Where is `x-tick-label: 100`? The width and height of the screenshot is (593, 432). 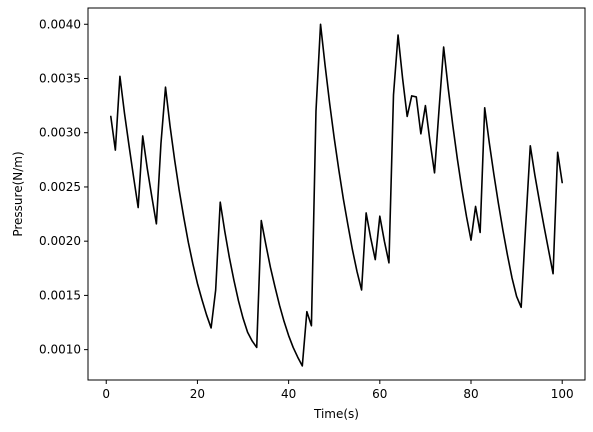 x-tick-label: 100 is located at coordinates (562, 394).